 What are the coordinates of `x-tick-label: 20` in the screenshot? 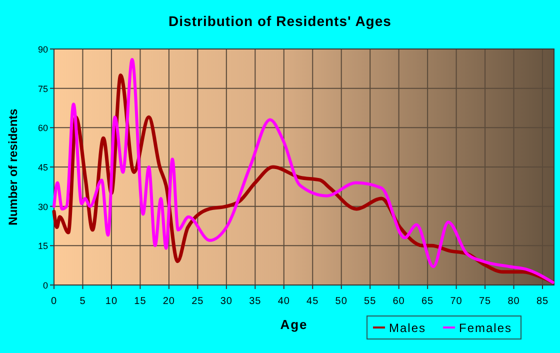 It's located at (169, 301).